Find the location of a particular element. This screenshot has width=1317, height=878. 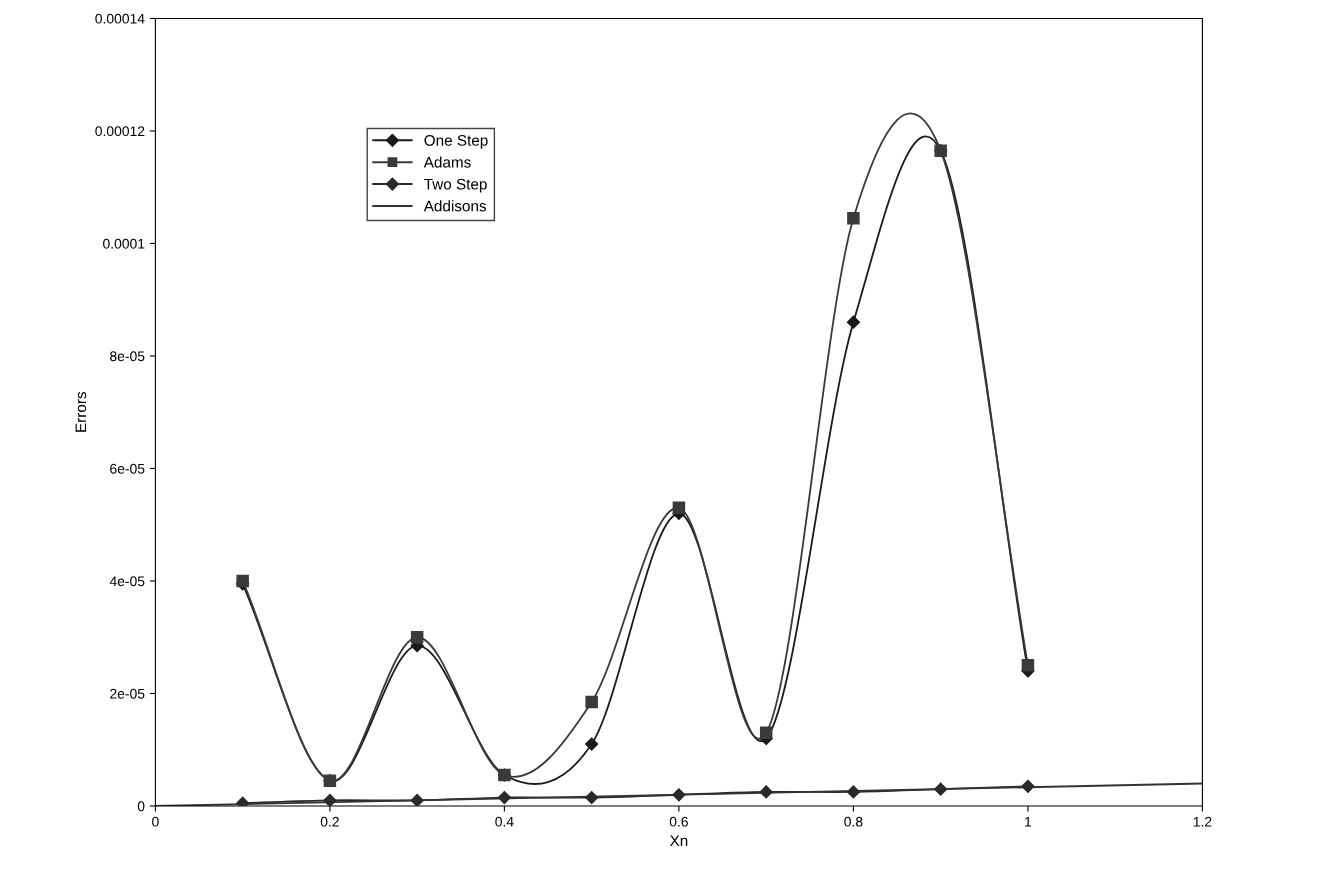

x-tick-label: 0.6 is located at coordinates (678, 821).